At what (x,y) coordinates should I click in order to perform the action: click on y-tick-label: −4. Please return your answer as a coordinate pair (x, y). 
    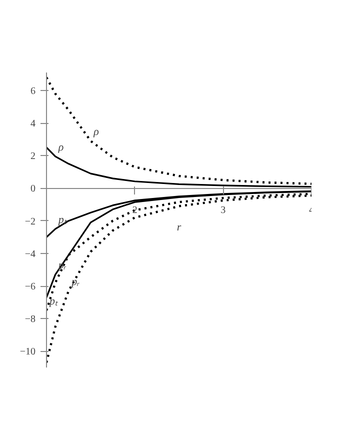
    Looking at the image, I should click on (30, 254).